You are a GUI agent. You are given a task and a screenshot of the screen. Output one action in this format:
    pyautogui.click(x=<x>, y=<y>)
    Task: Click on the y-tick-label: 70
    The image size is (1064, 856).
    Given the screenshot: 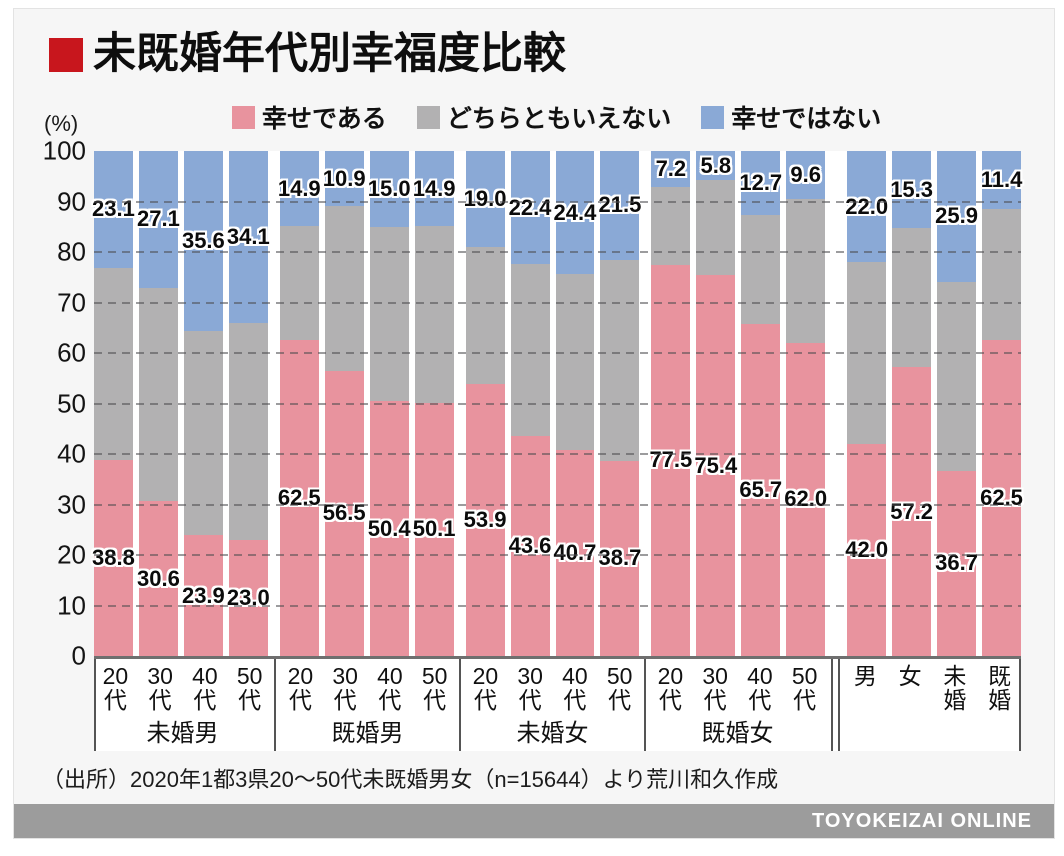 What is the action you would take?
    pyautogui.click(x=71, y=302)
    